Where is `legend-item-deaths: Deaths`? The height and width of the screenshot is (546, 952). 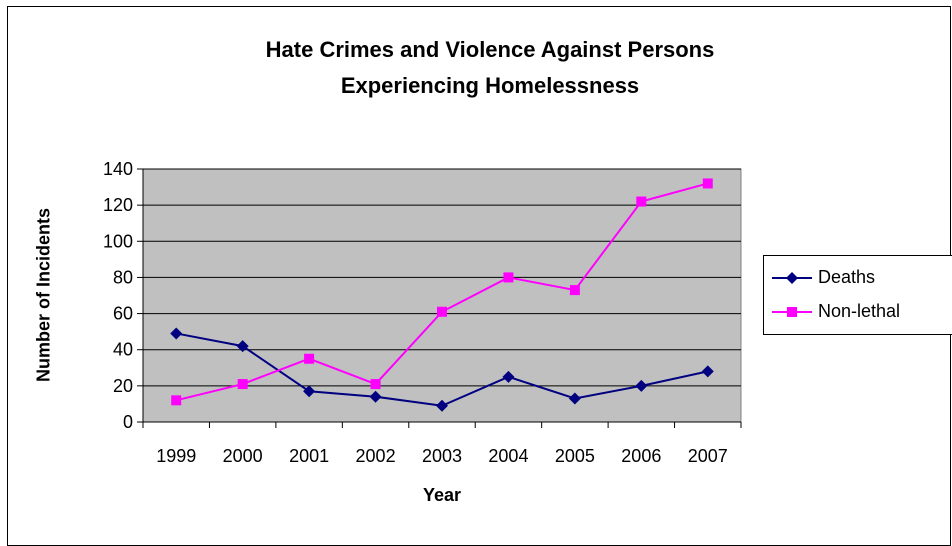
legend-item-deaths: Deaths is located at coordinates (862, 278).